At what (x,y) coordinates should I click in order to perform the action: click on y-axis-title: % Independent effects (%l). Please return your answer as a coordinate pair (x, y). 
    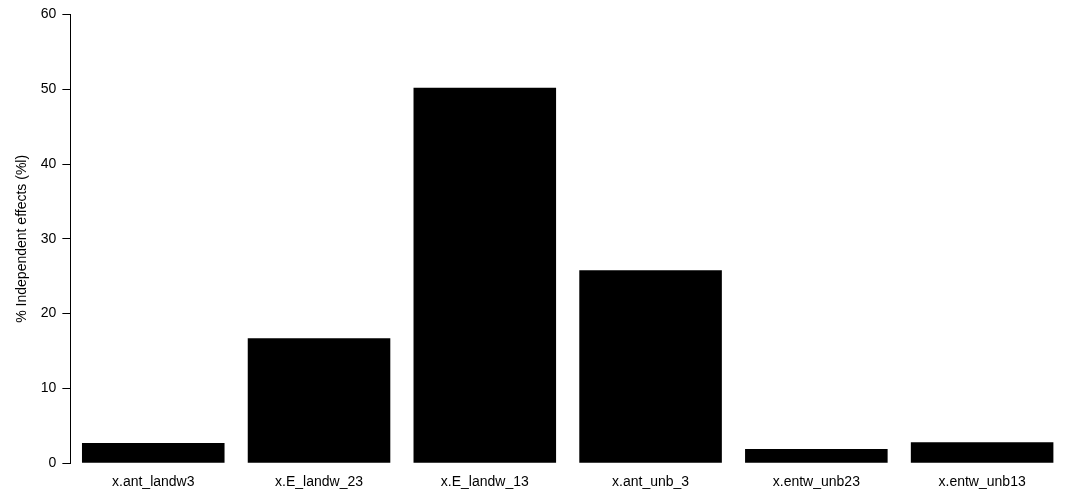
    Looking at the image, I should click on (21, 238).